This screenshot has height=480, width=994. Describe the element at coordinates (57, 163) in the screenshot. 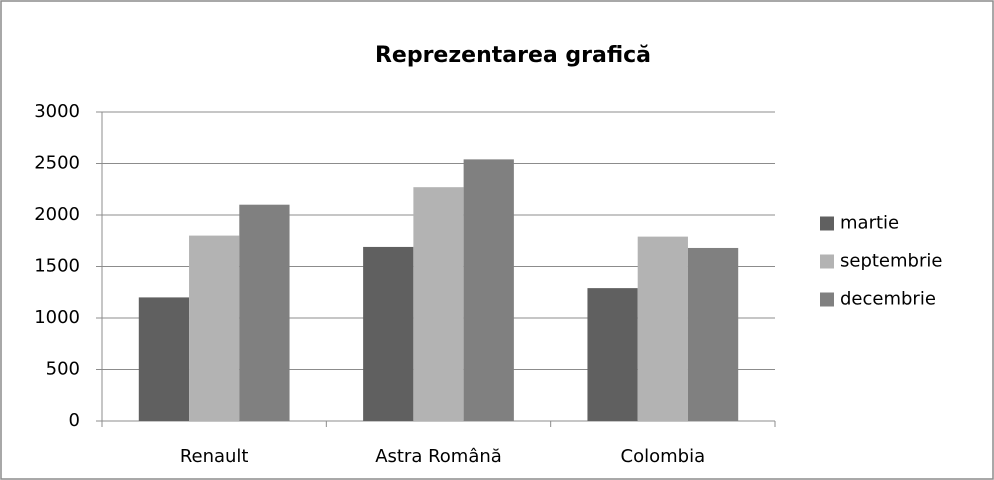

I see `y-tick-label: 2500` at that location.